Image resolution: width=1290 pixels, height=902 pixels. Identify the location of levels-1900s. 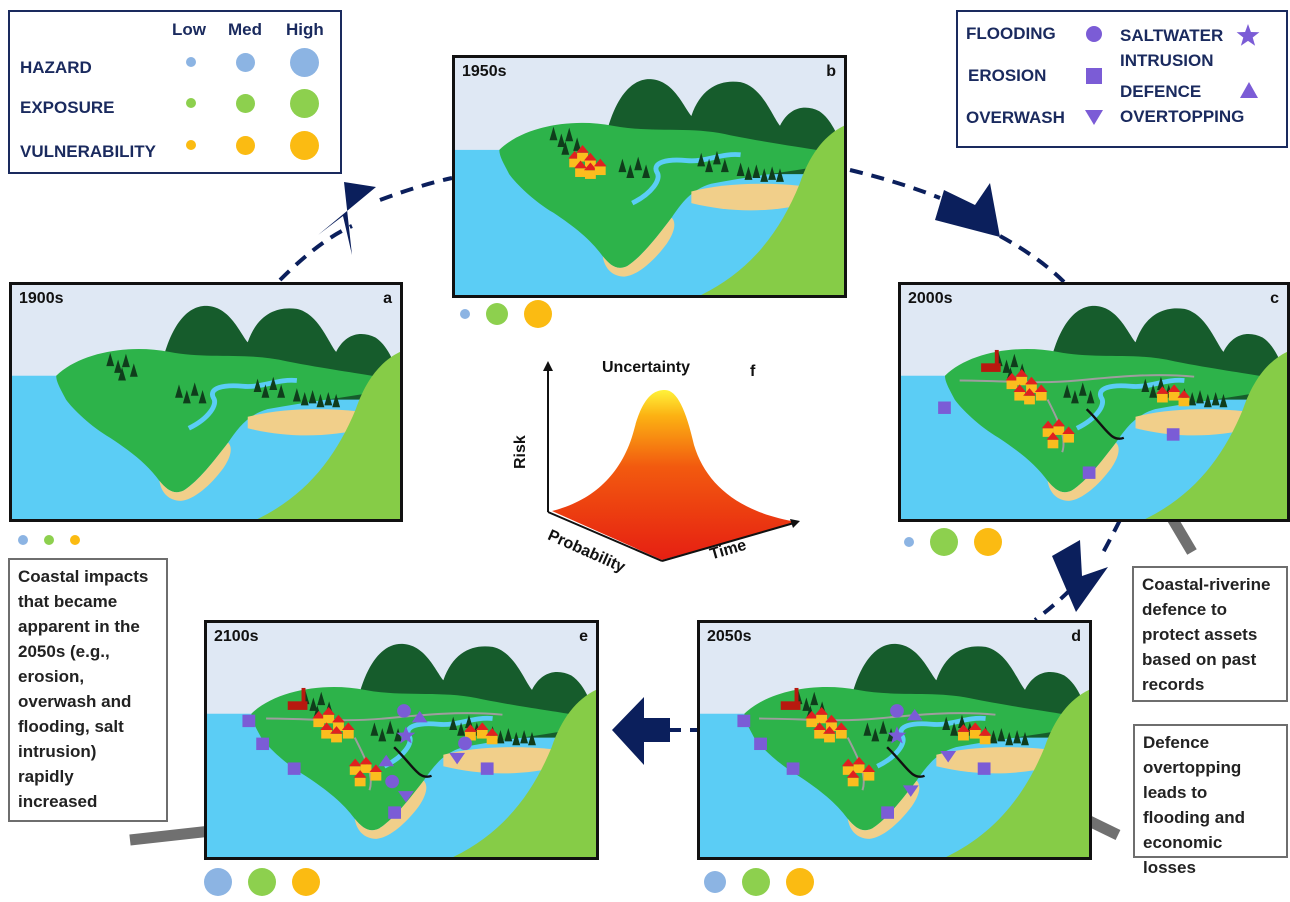
(78, 542).